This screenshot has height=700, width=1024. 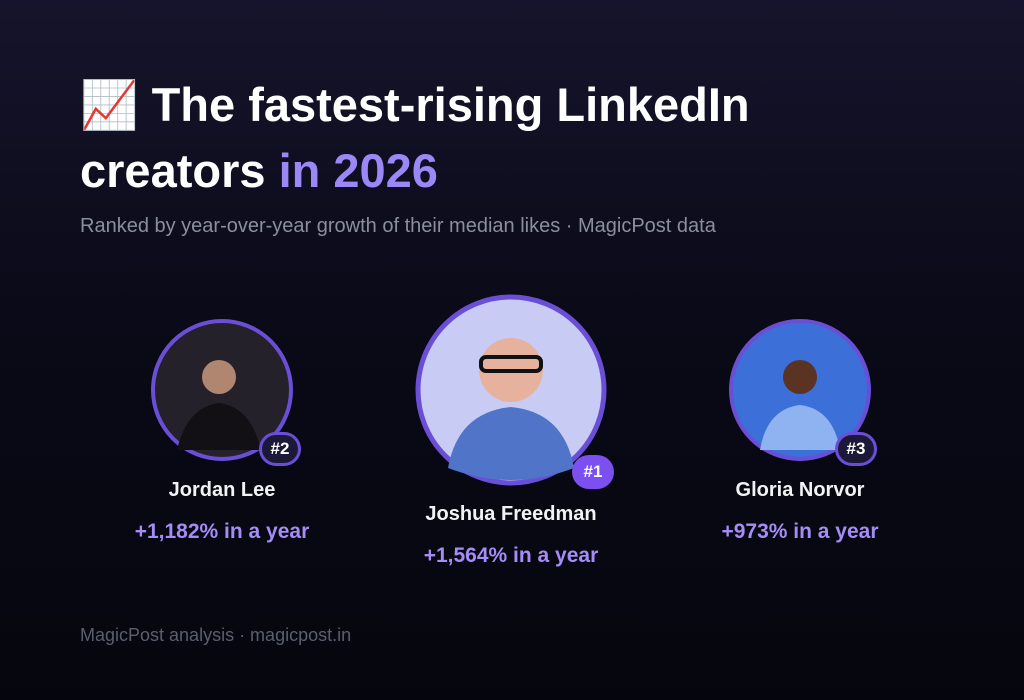 What do you see at coordinates (800, 490) in the screenshot?
I see `creator-name: Gloria Norvor` at bounding box center [800, 490].